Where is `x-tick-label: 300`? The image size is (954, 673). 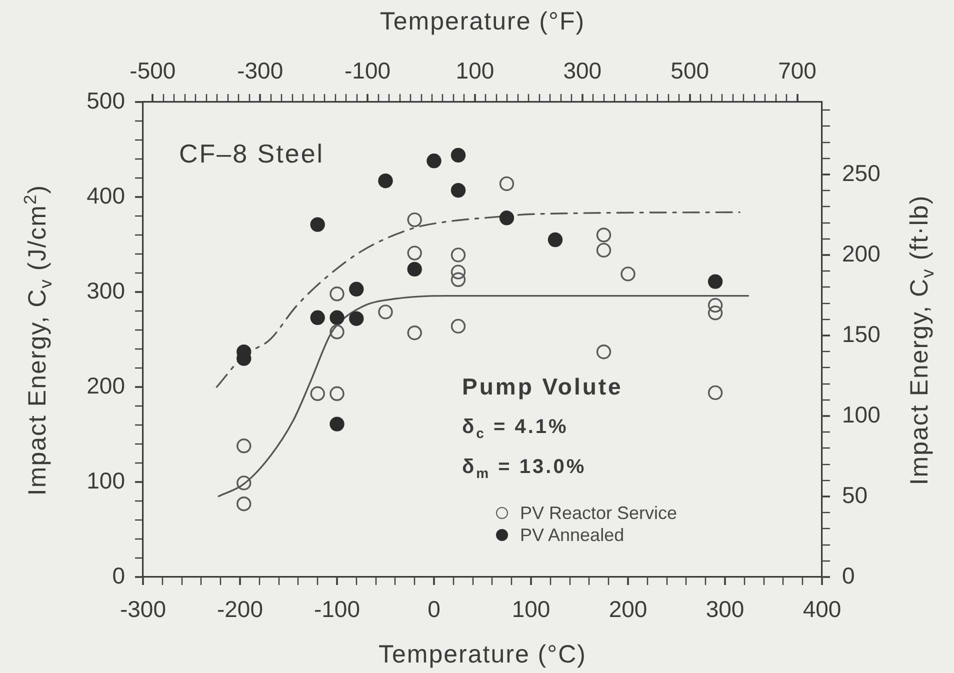
x-tick-label: 300 is located at coordinates (725, 609).